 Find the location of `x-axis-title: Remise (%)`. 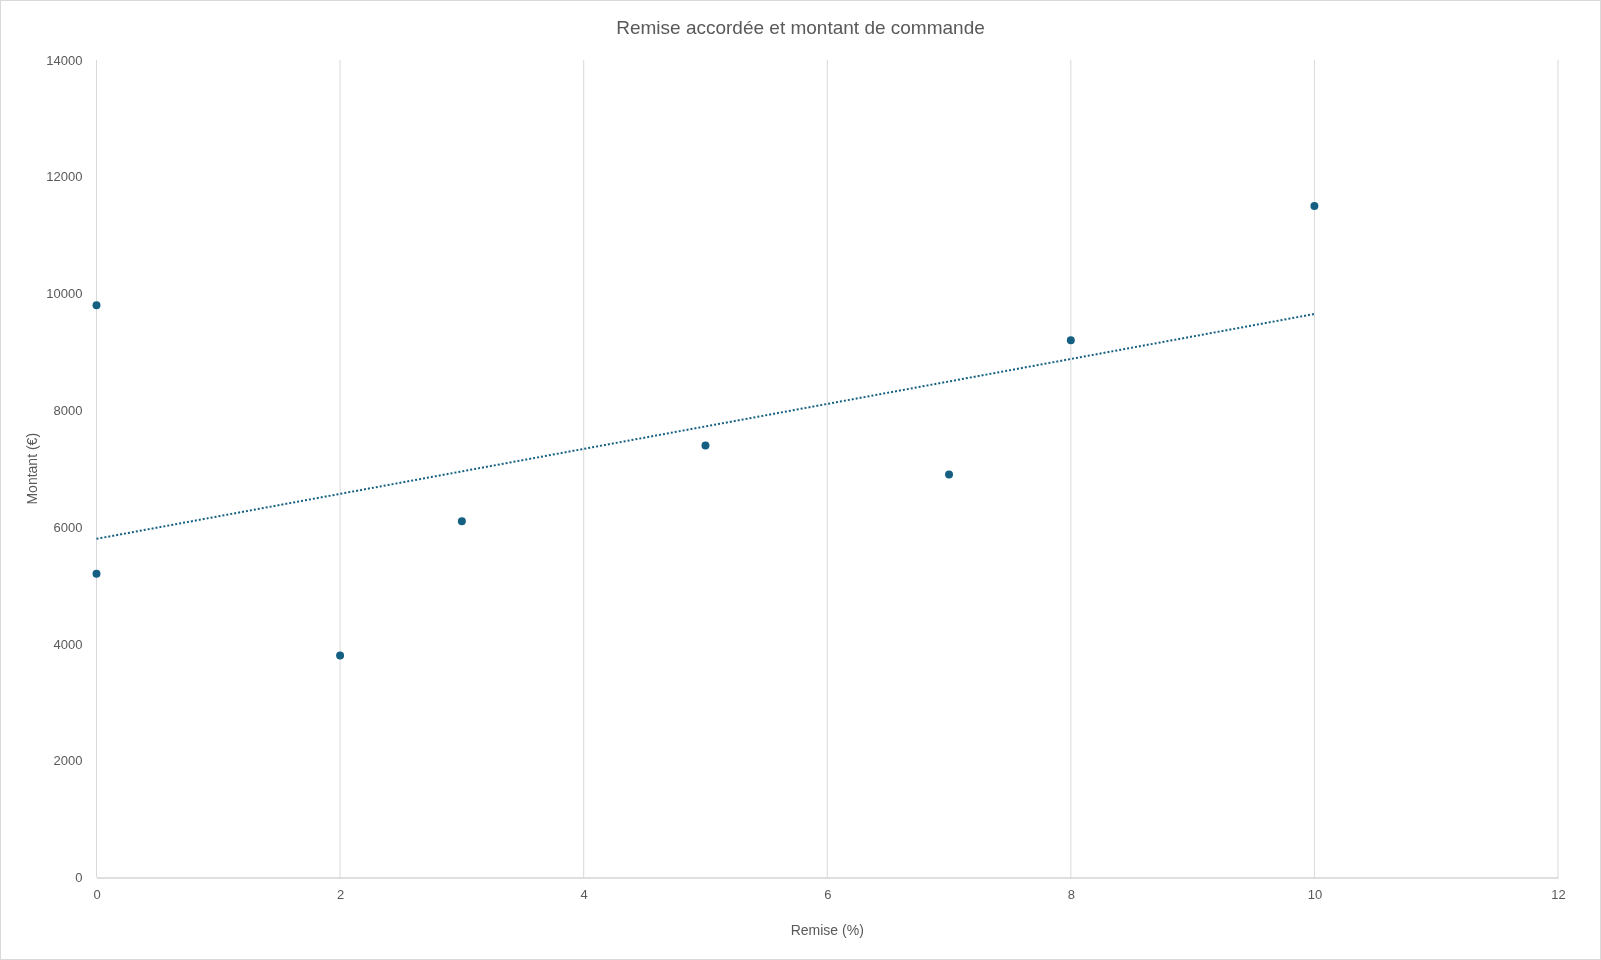

x-axis-title: Remise (%) is located at coordinates (827, 930).